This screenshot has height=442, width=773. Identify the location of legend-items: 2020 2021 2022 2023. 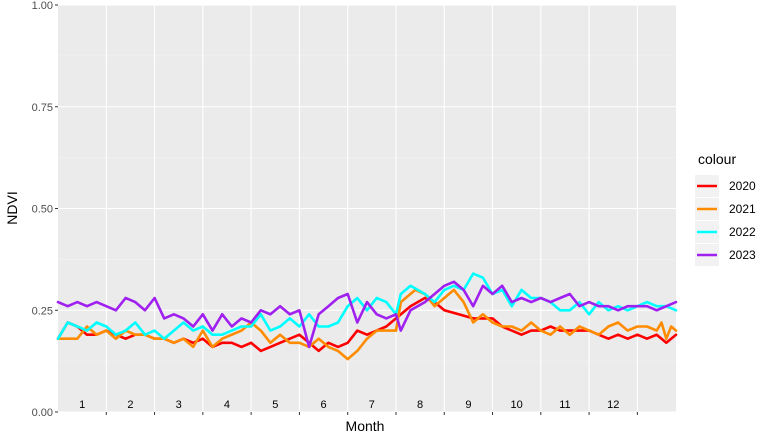
(725, 220).